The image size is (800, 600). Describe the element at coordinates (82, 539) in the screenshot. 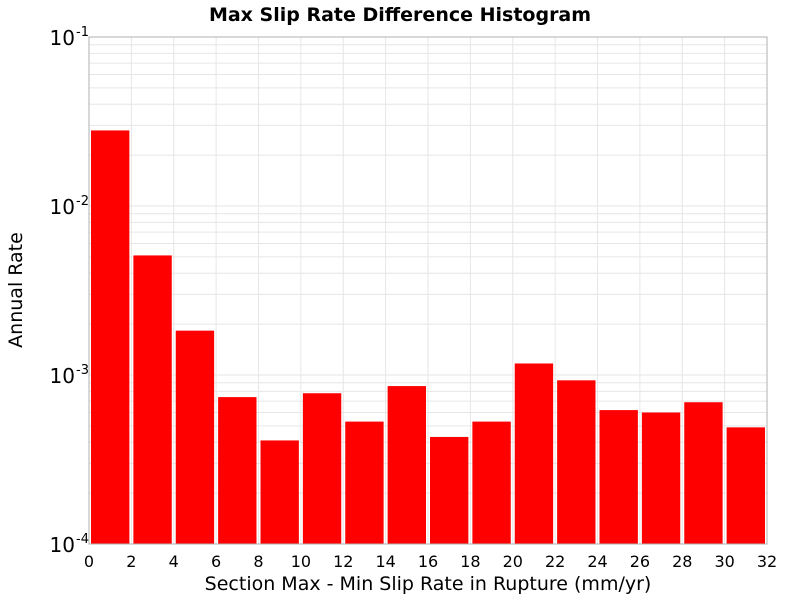

I see `y-tick-exponent: -4` at that location.